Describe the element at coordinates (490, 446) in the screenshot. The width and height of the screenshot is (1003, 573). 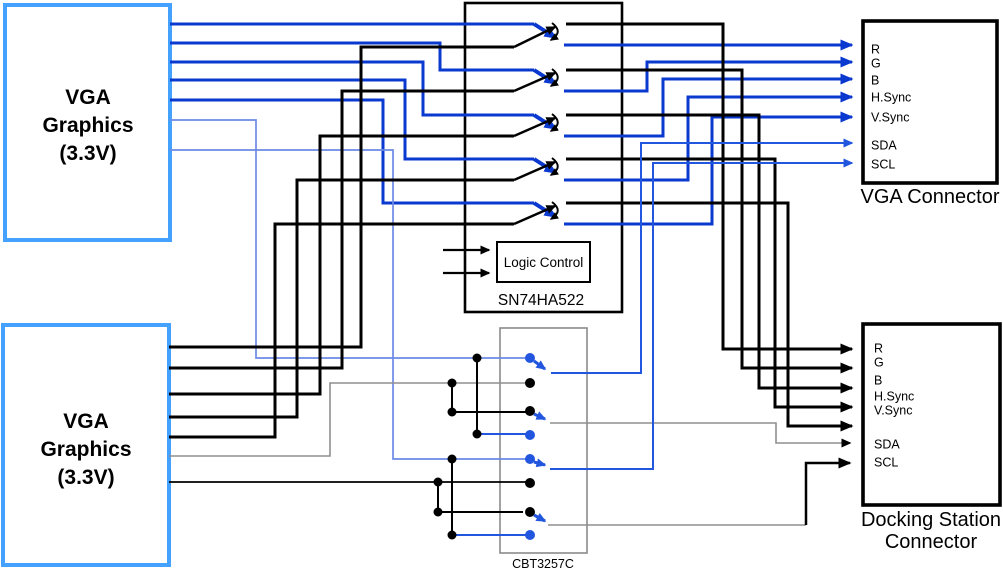
I see `ddc-switches-layer` at that location.